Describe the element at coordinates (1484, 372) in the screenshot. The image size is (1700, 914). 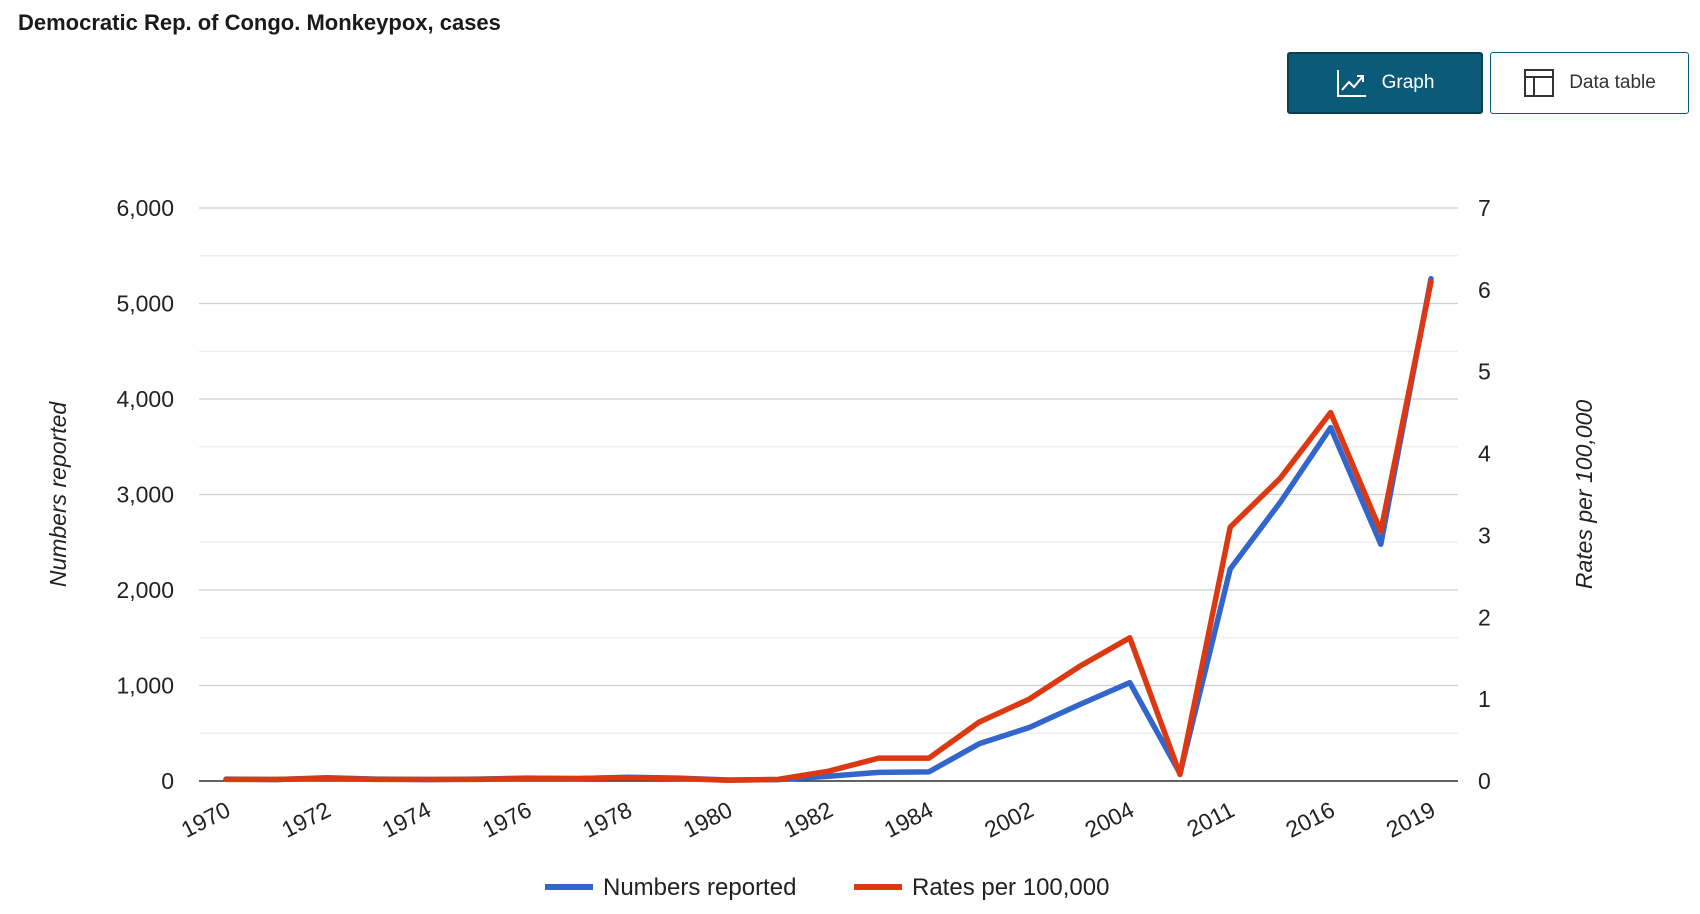
I see `y-right-tick-label: 5` at that location.